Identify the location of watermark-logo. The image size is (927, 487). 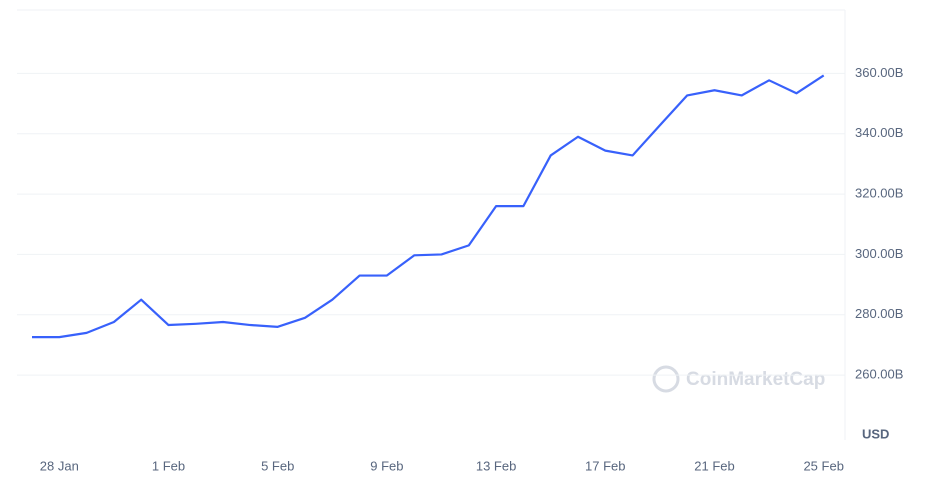
(666, 379).